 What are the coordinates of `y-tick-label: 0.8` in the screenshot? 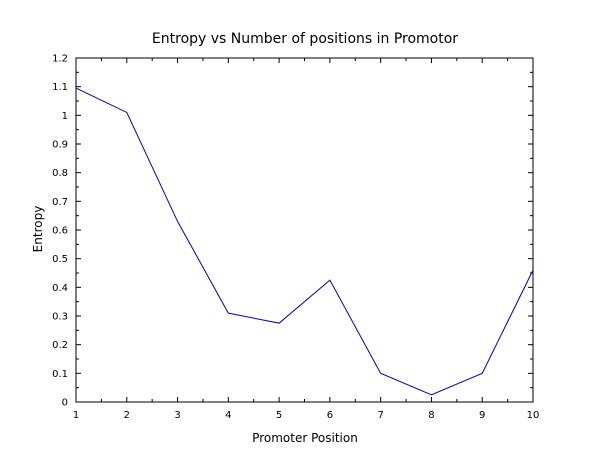 It's located at (60, 173).